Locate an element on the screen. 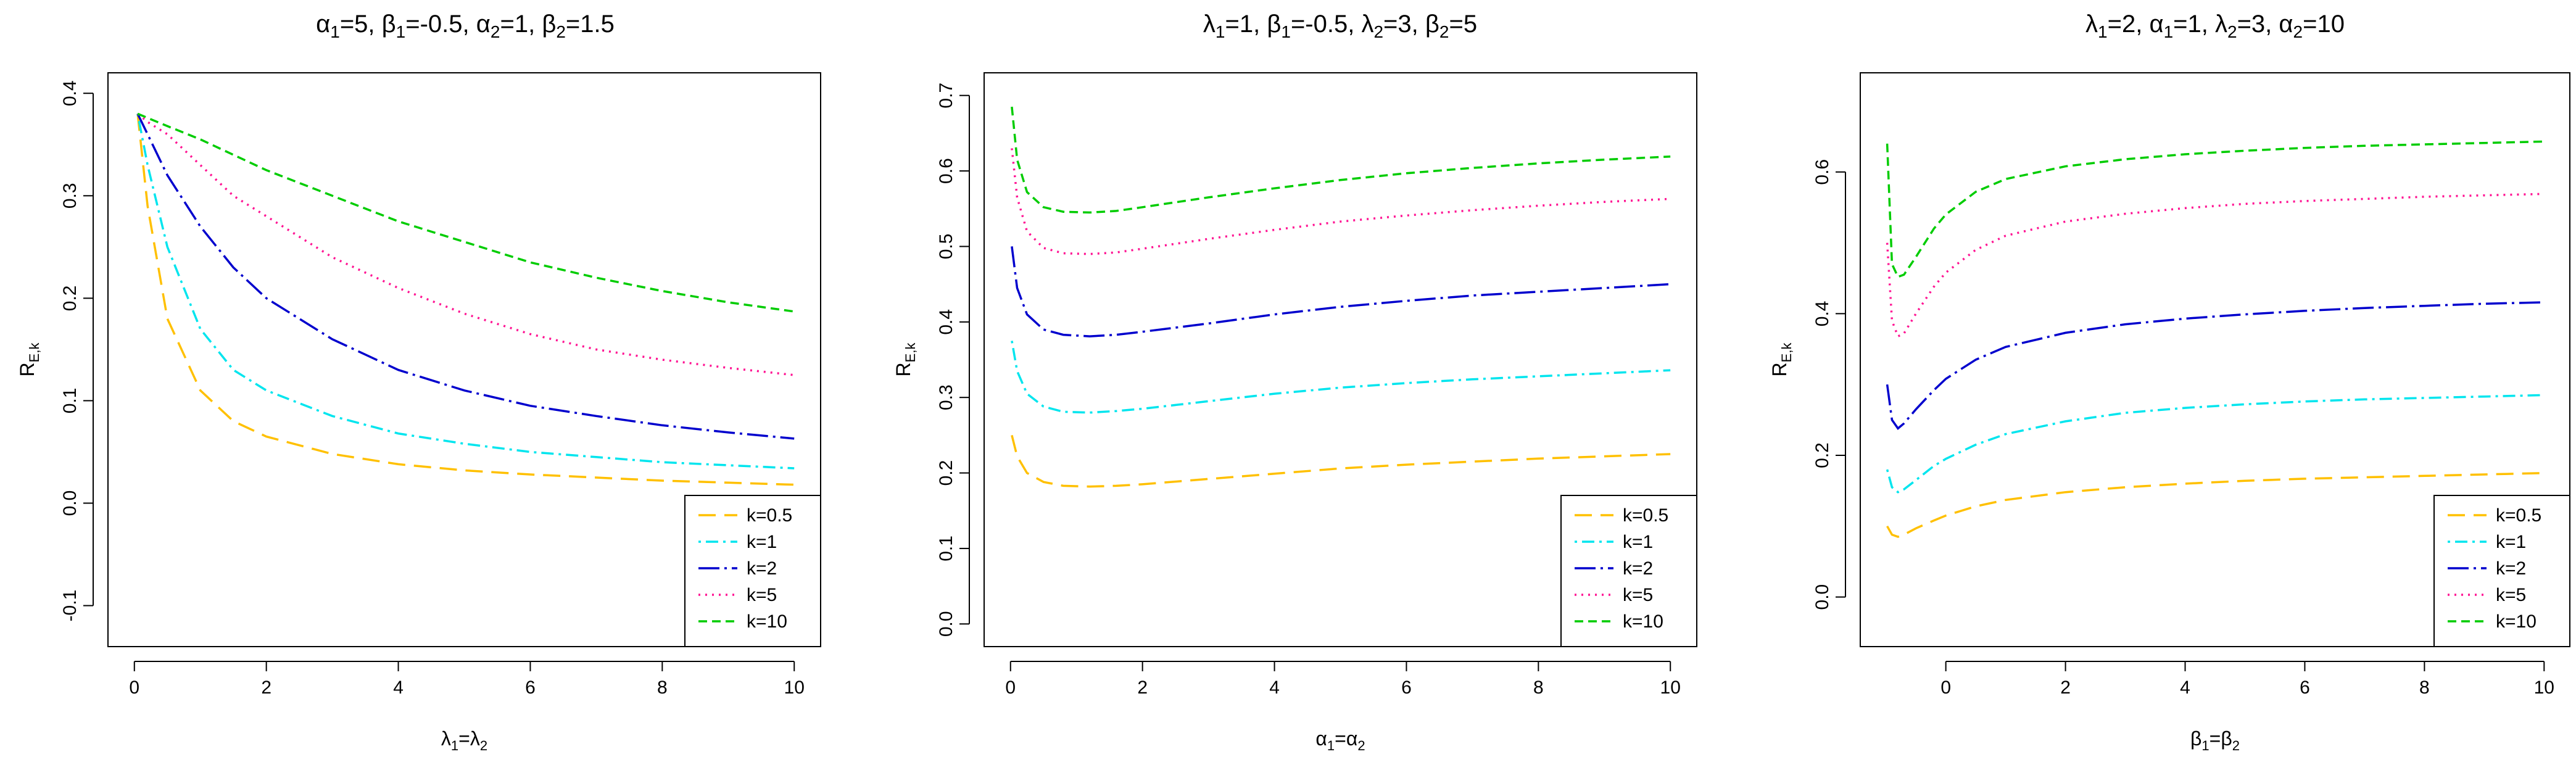 The image size is (2576, 770). chart-title: λ1=1, β1=-0.5, λ2=3, β2=5 is located at coordinates (1340, 25).